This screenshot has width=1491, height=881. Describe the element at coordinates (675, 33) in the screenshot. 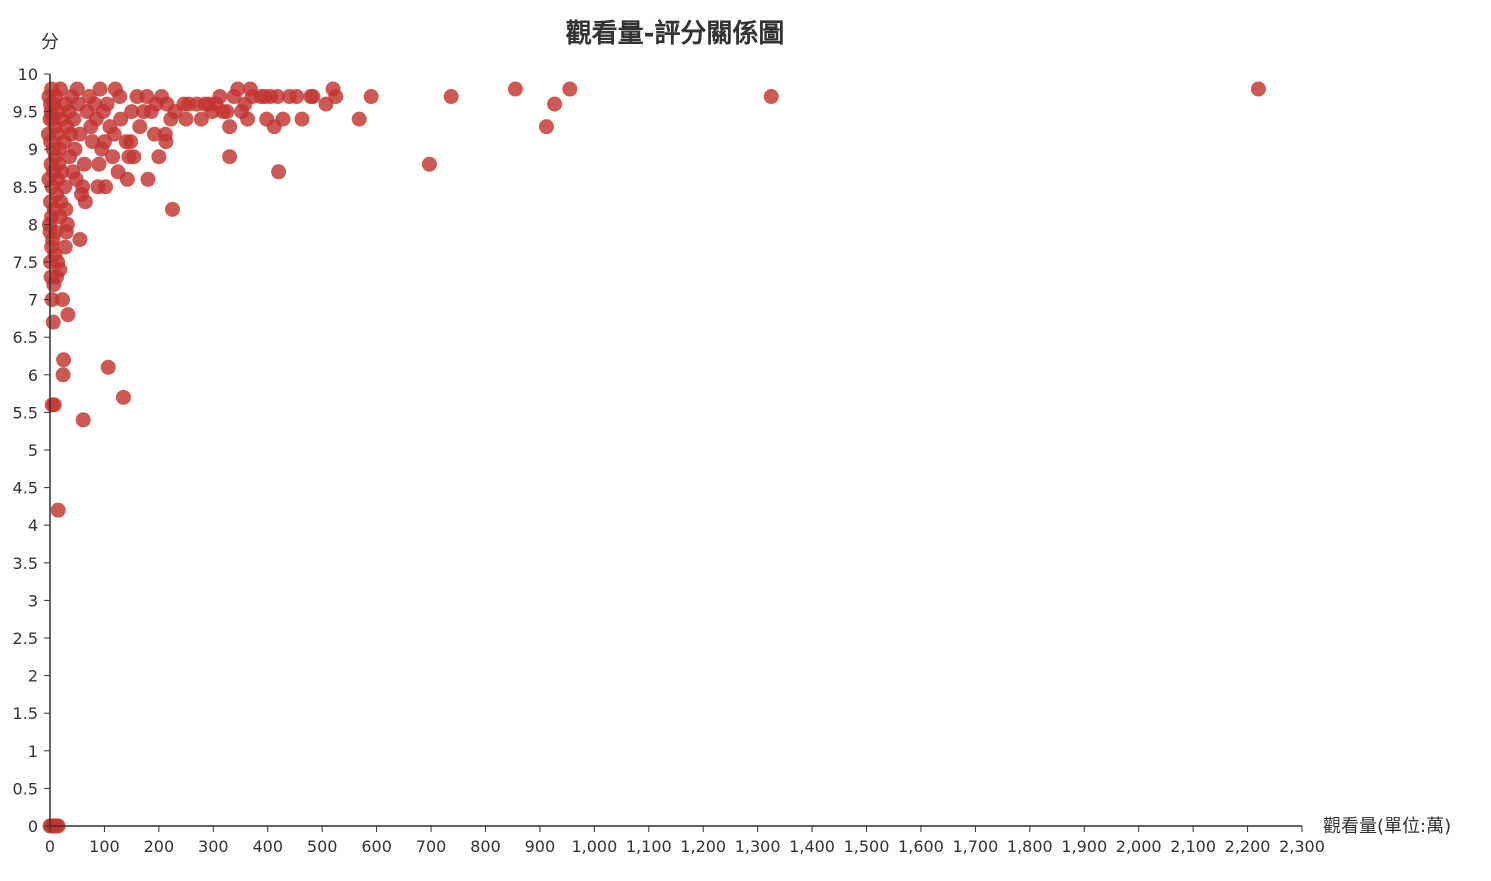

I see `chart-title: 觀看量-評分關係圖` at that location.